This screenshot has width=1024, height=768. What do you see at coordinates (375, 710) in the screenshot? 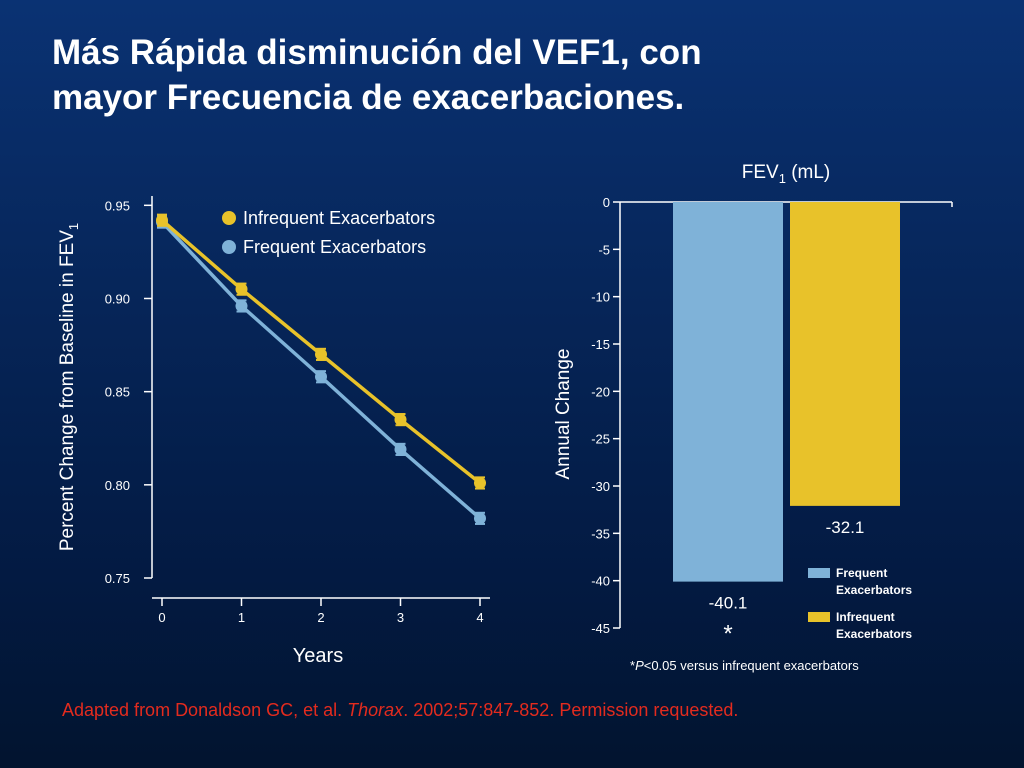
I see `citation-journal: Thorax` at bounding box center [375, 710].